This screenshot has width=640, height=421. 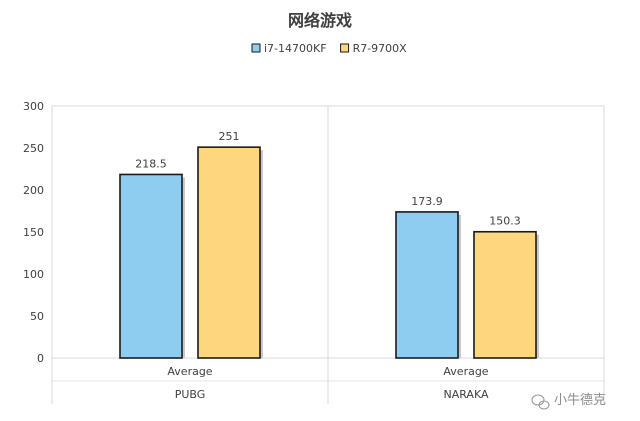 I want to click on legend-label: R7-9700X, so click(x=380, y=48).